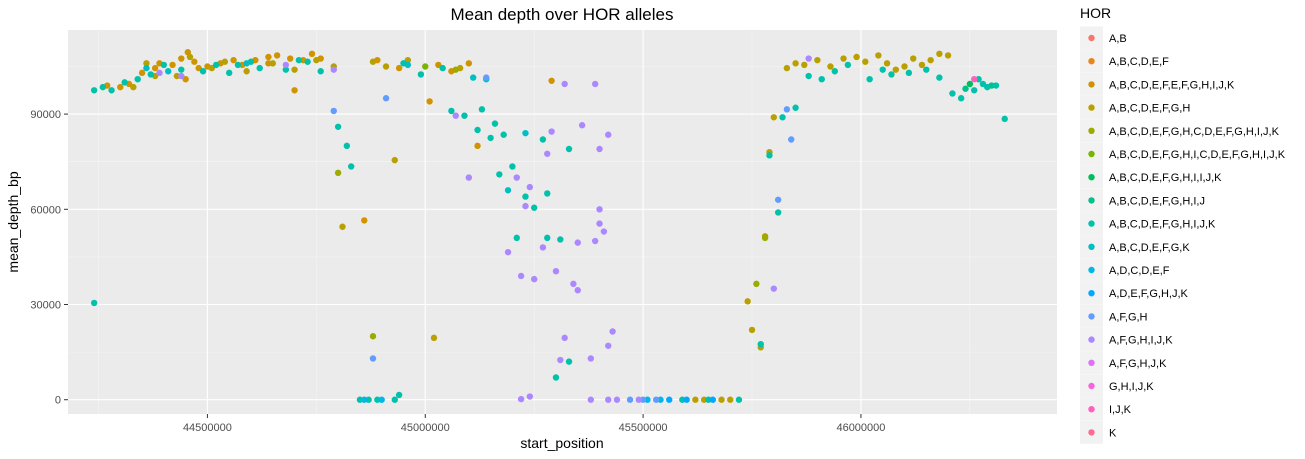 Image resolution: width=1305 pixels, height=459 pixels. I want to click on x-tick-label: 44500000, so click(207, 428).